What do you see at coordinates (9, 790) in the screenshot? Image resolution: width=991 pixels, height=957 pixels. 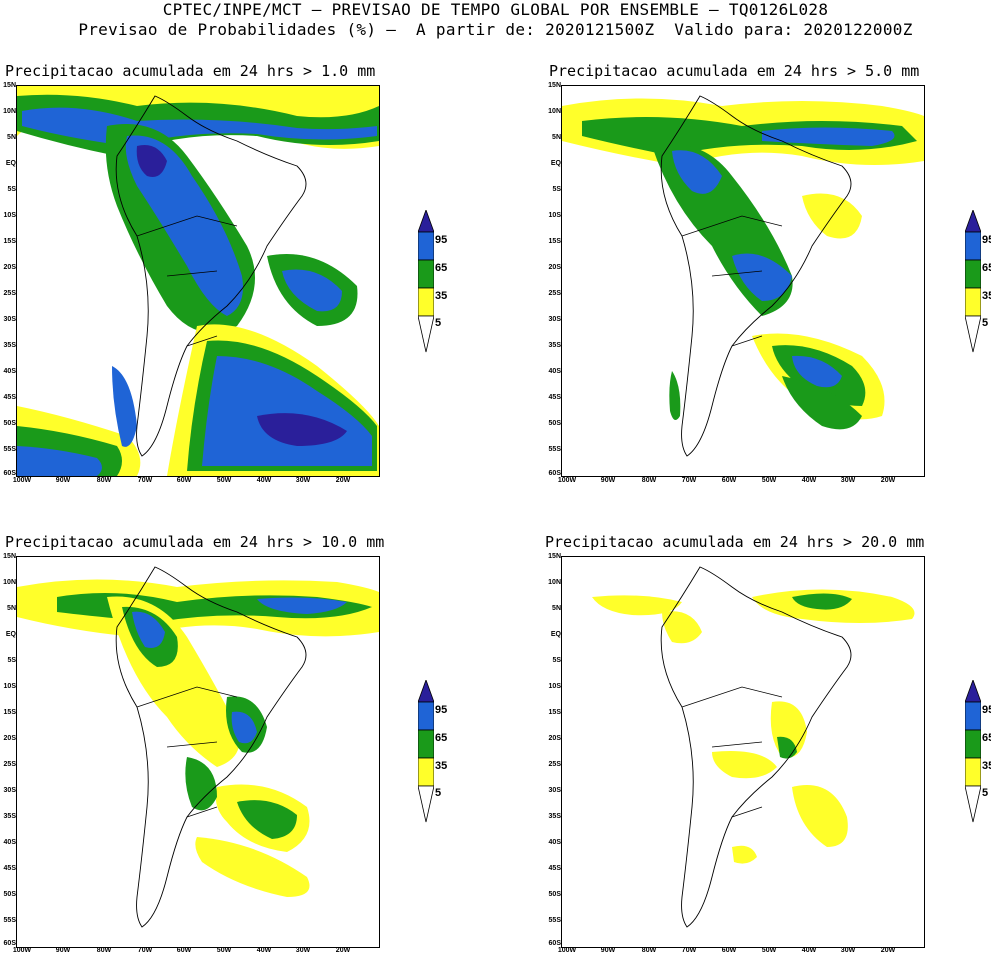 I see `lat-label: 30S` at bounding box center [9, 790].